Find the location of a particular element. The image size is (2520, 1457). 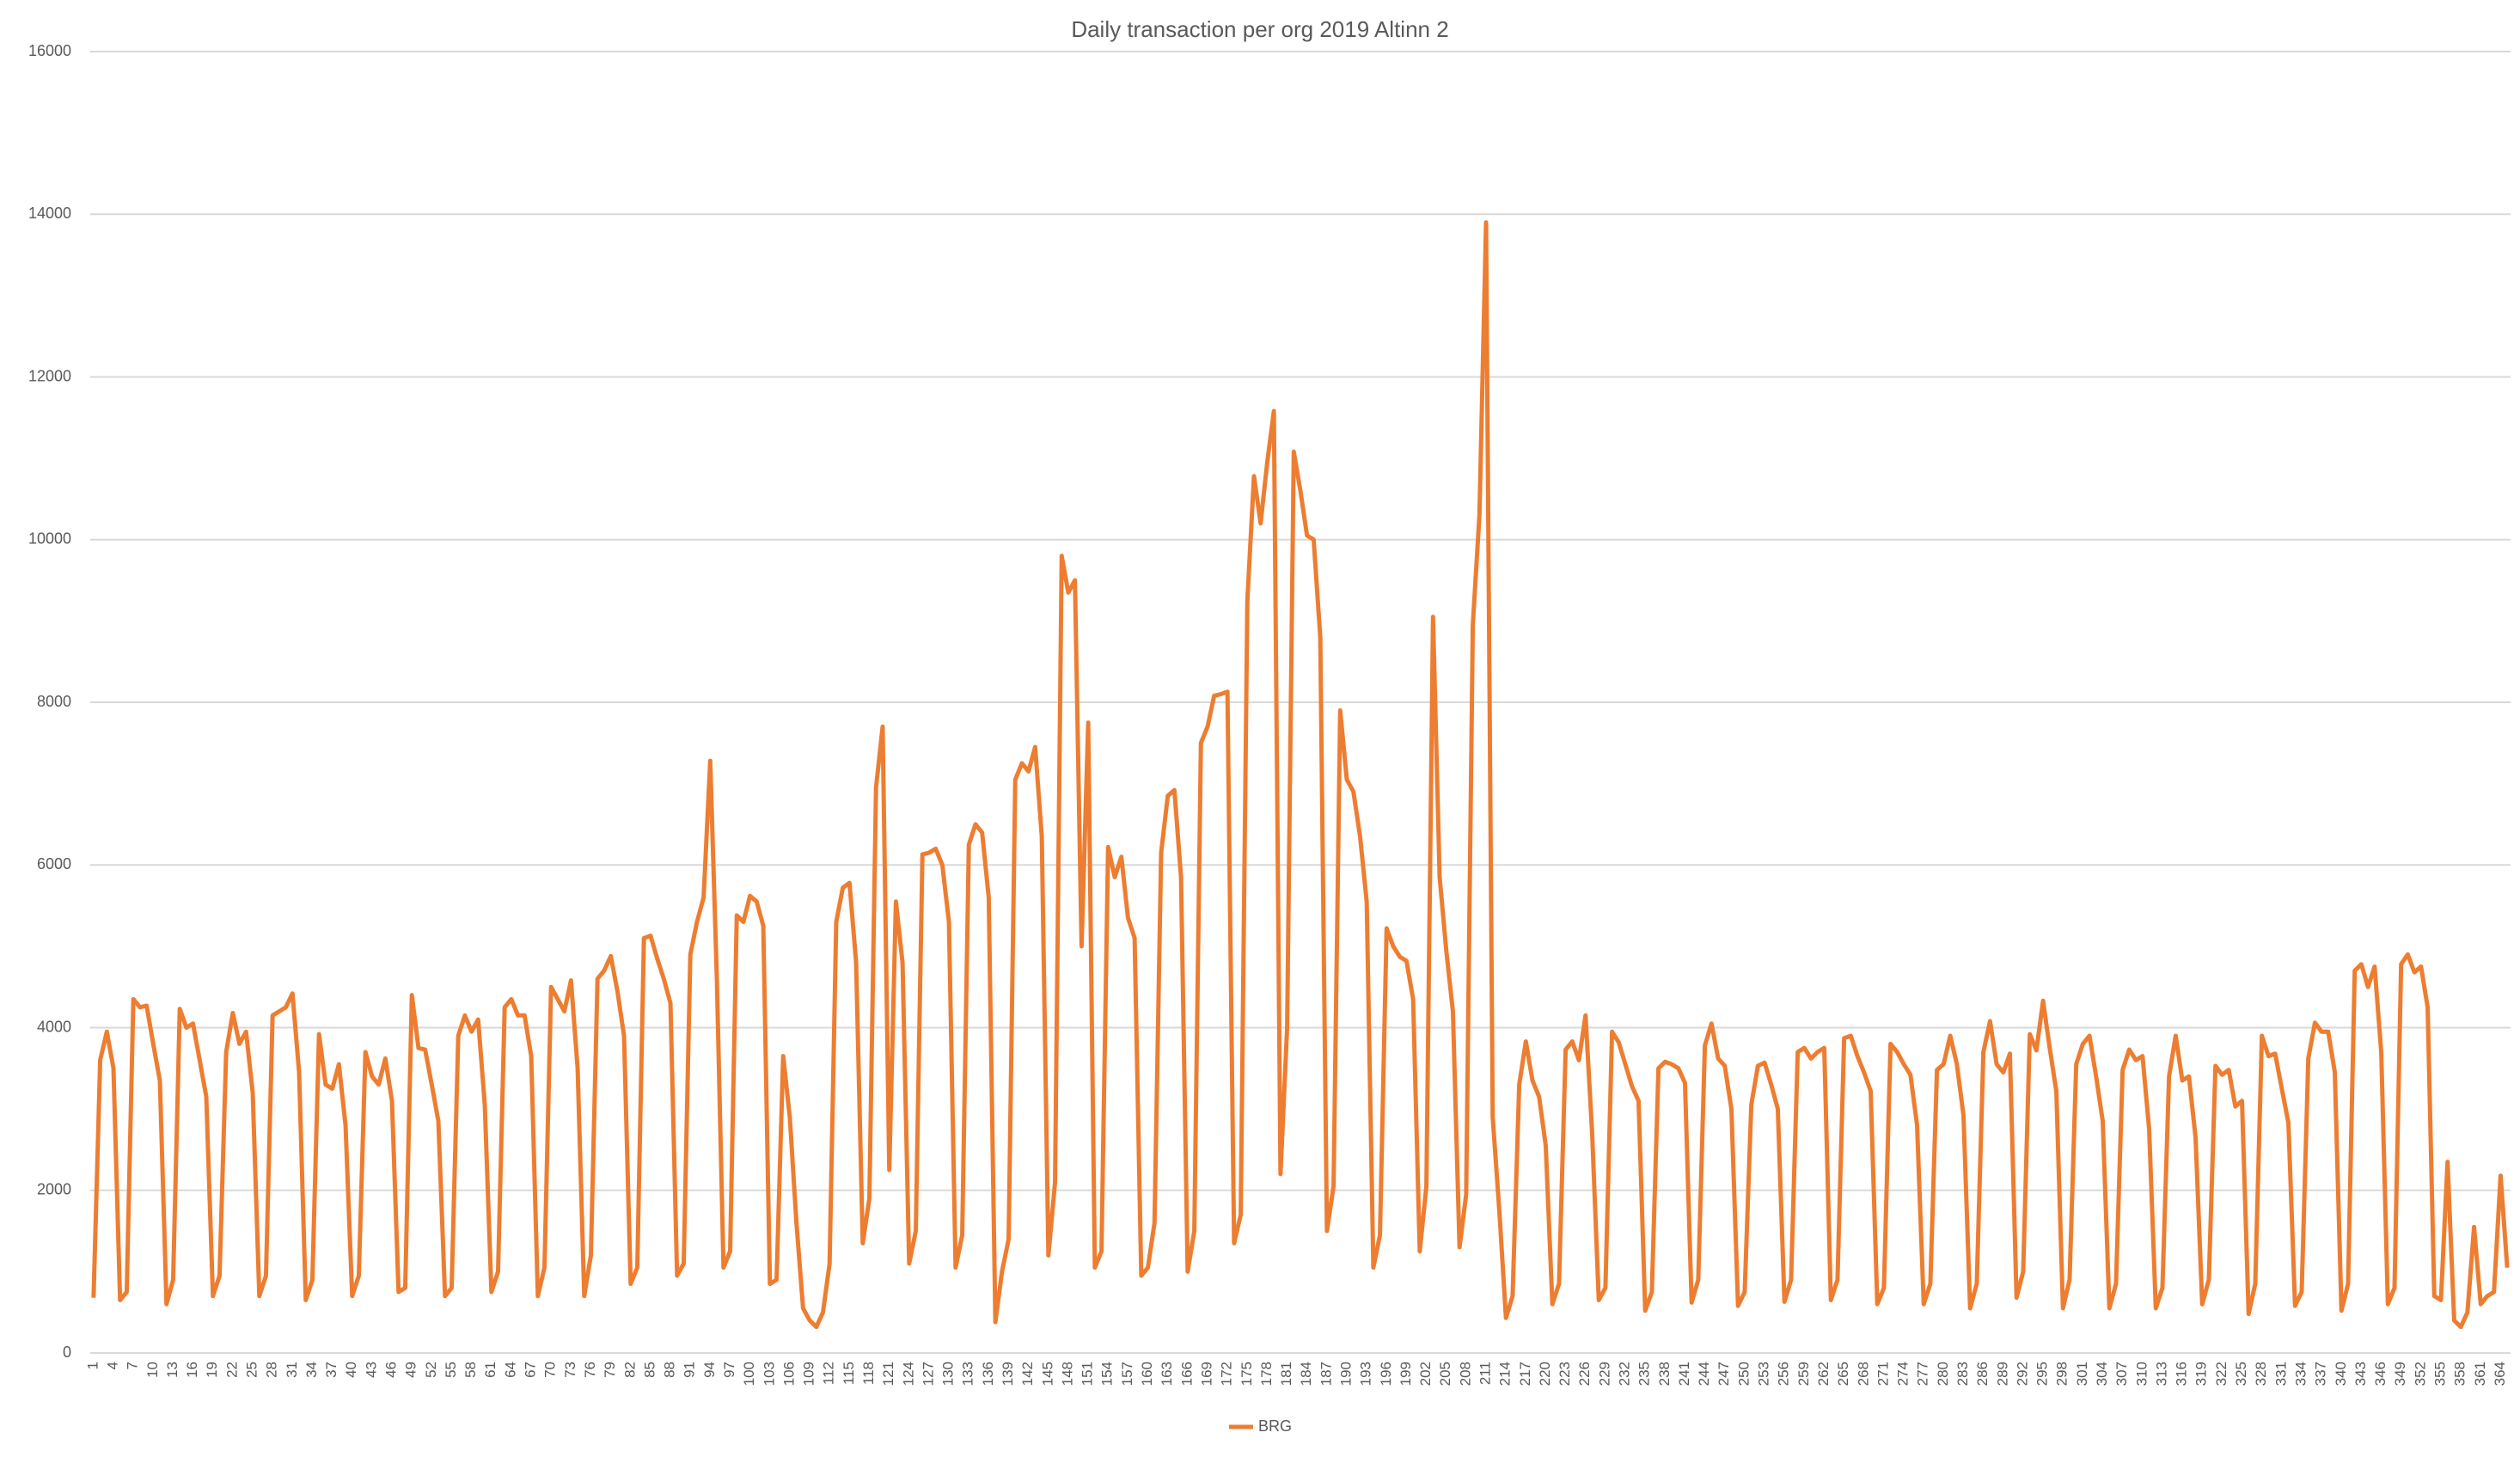

x-tick-label: 88 is located at coordinates (670, 1370).